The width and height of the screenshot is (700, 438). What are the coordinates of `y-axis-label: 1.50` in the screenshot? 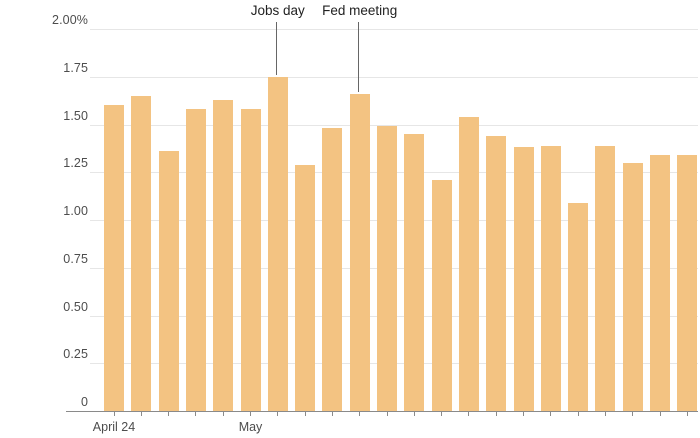 It's located at (75, 115).